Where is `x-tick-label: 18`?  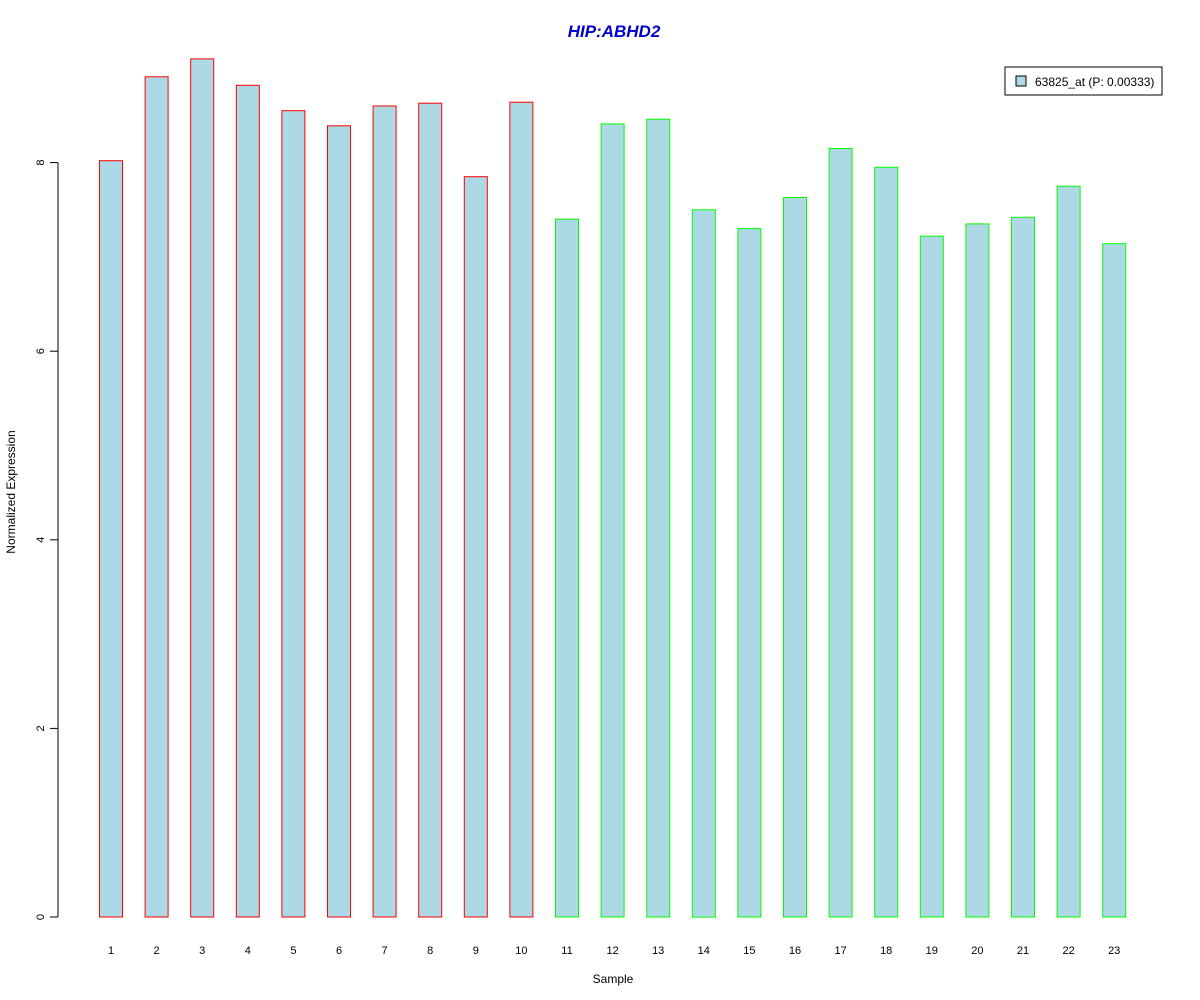
x-tick-label: 18 is located at coordinates (886, 951).